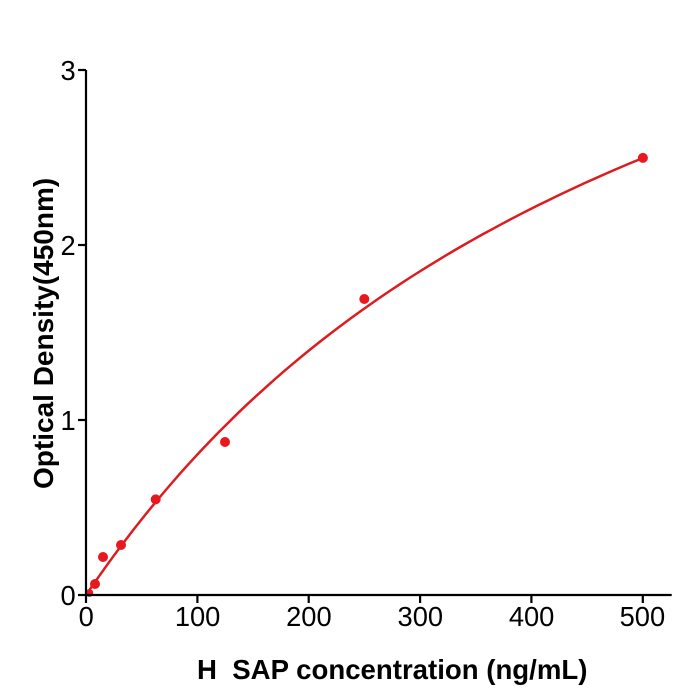 This screenshot has height=700, width=700. I want to click on svg-text: 2, so click(68, 245).